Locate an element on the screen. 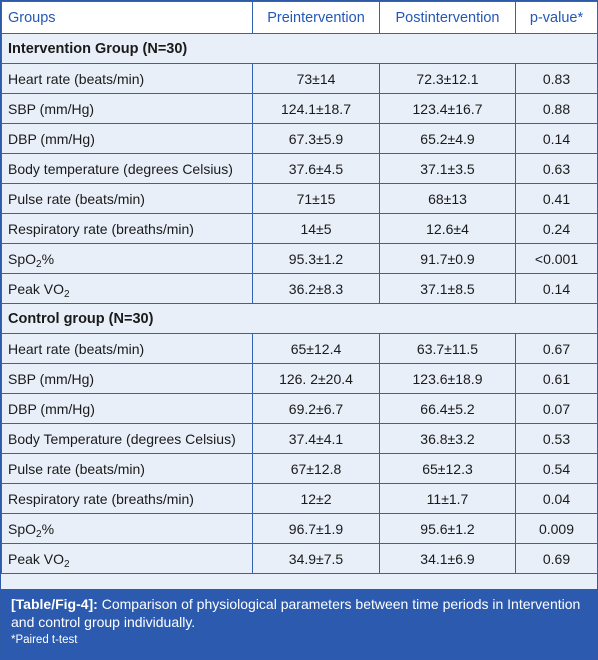 Image resolution: width=598 pixels, height=660 pixels. header-preintervention: Preintervention is located at coordinates (316, 17).